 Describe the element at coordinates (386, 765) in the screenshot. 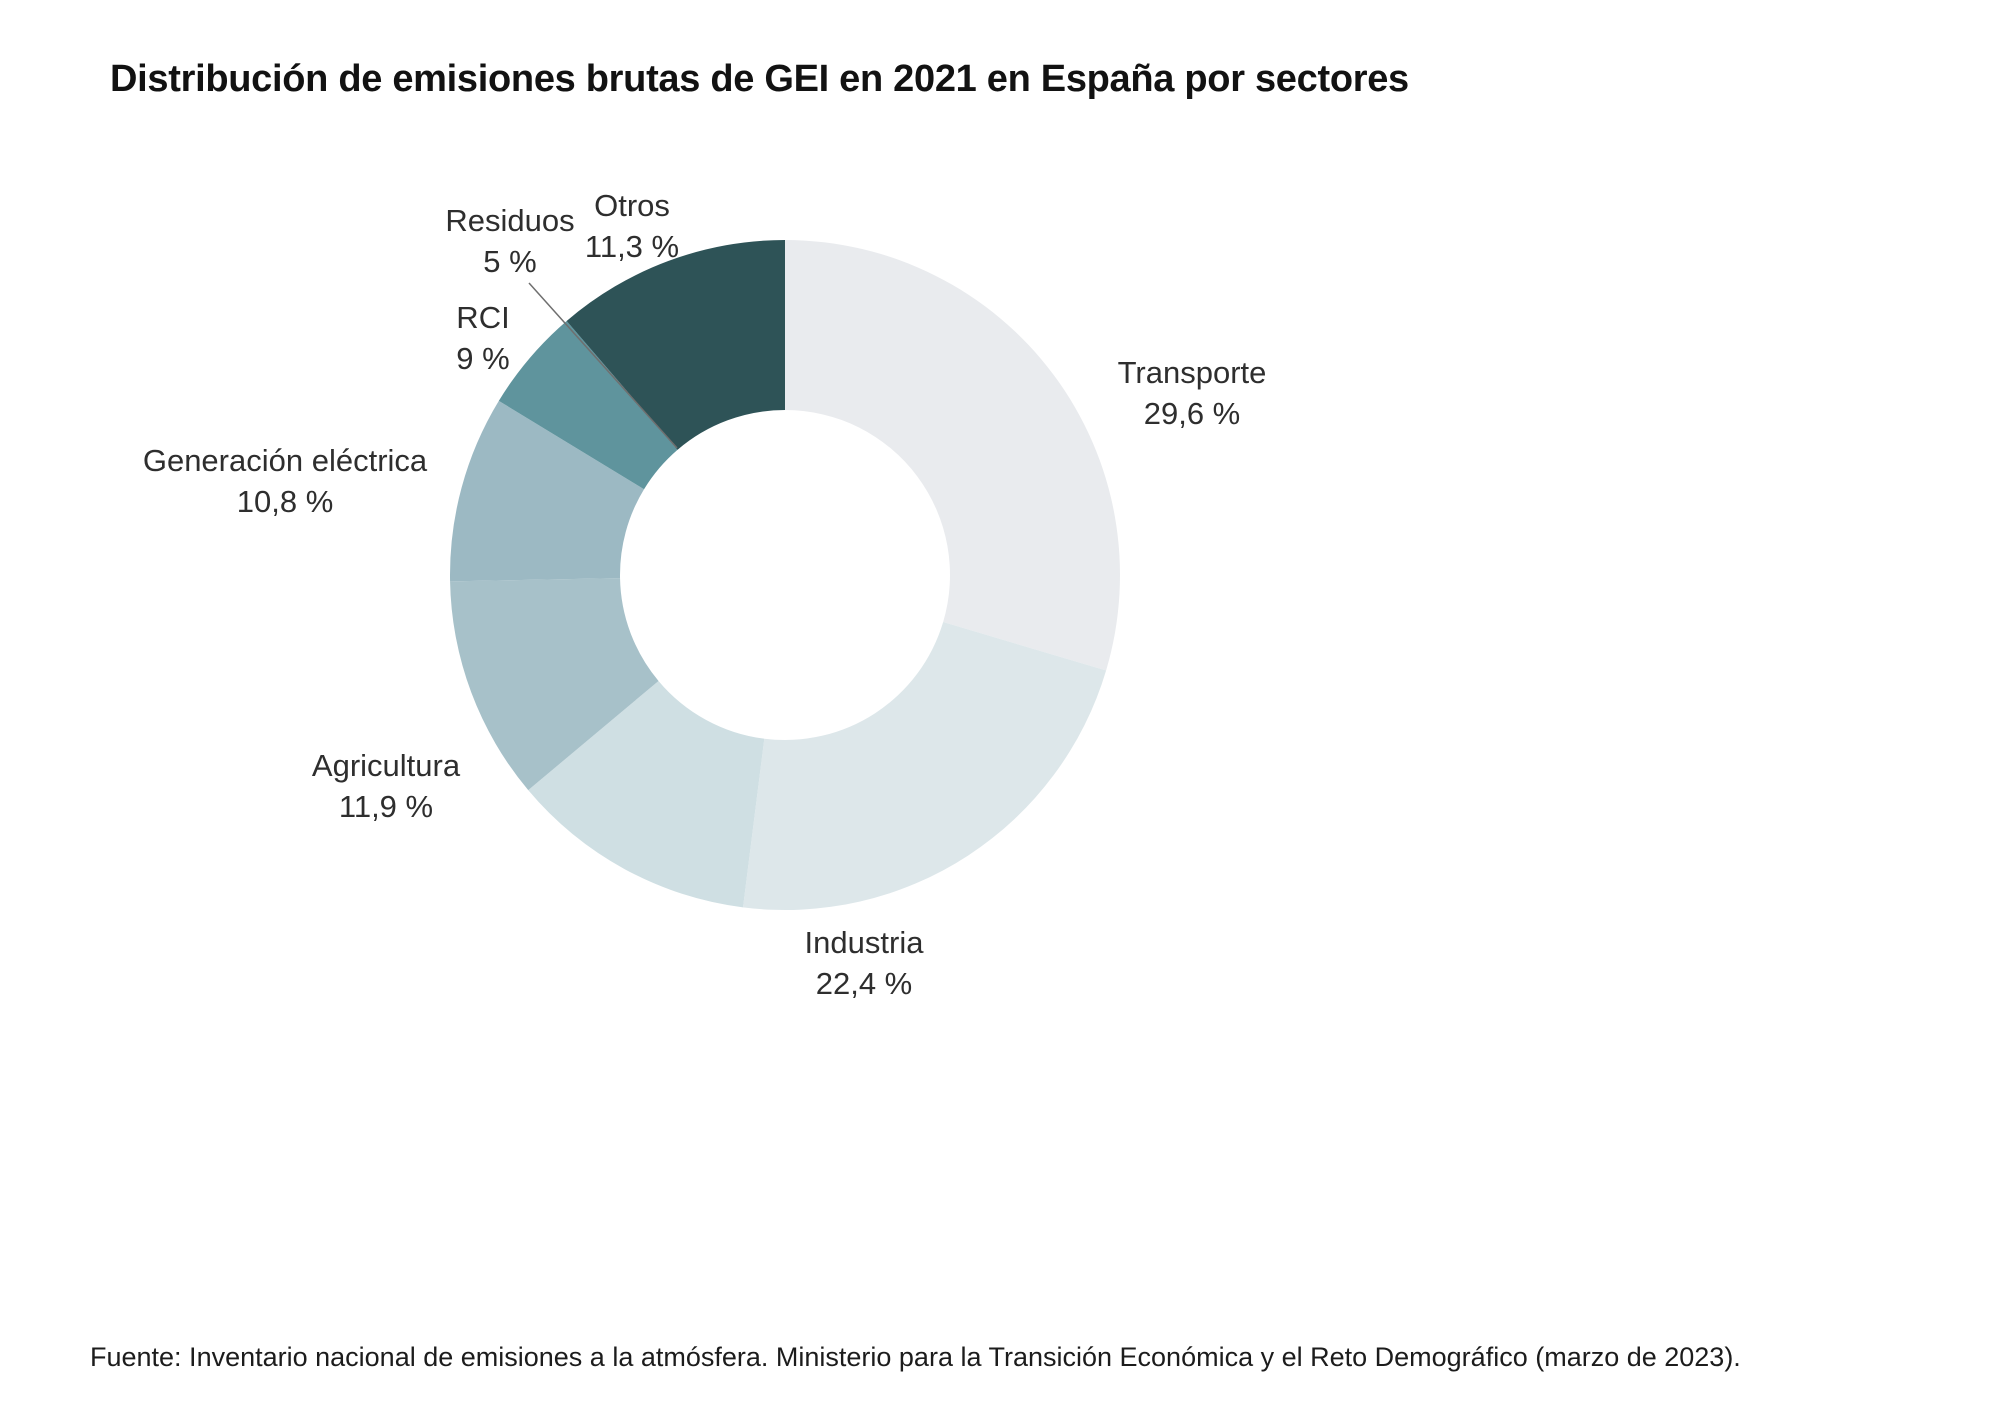

I see `slice-name: Agricultura` at that location.